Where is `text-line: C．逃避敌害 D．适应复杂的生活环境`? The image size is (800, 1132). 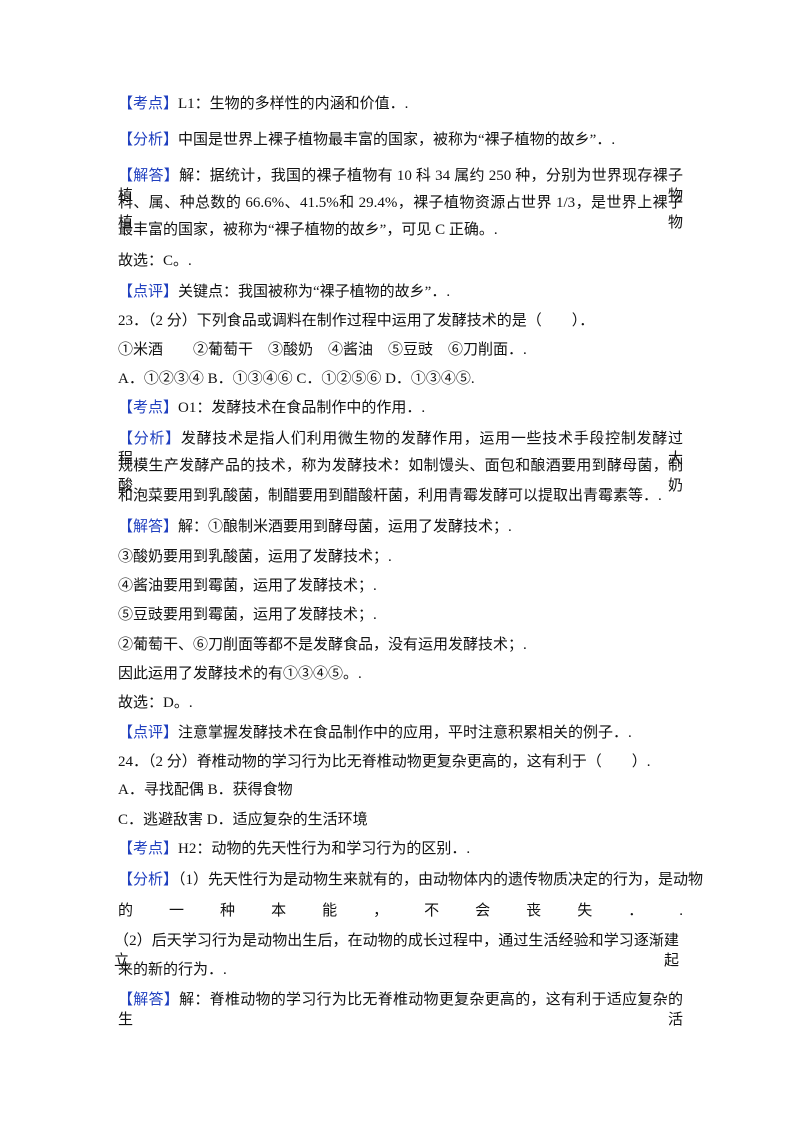
text-line: C．逃避敌害 D．适应复杂的生活环境 is located at coordinates (243, 820).